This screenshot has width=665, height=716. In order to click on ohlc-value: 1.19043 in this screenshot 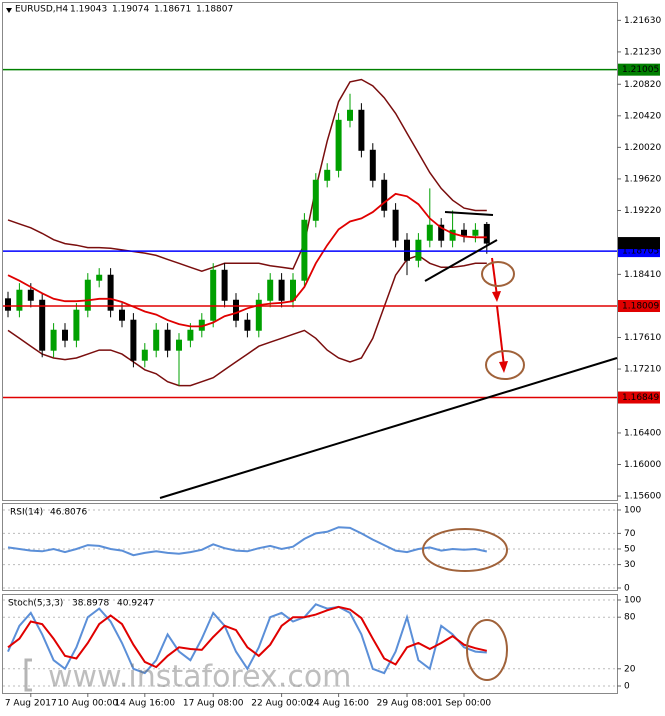, I will do `click(88, 10)`.